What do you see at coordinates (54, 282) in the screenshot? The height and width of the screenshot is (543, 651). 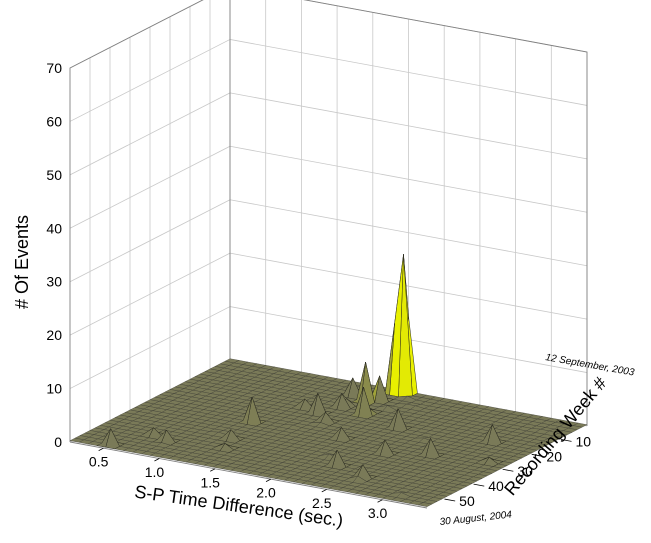 I see `z-tick-label: 30` at bounding box center [54, 282].